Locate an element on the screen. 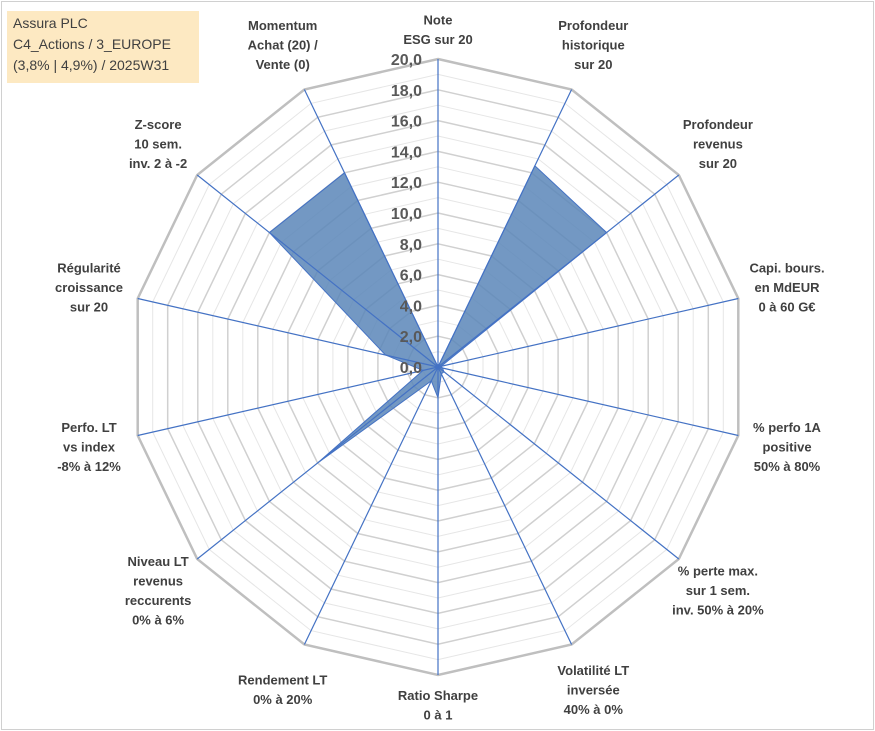 The width and height of the screenshot is (875, 731). axis-label: Volatilité LT inversée 40% à 0% is located at coordinates (593, 690).